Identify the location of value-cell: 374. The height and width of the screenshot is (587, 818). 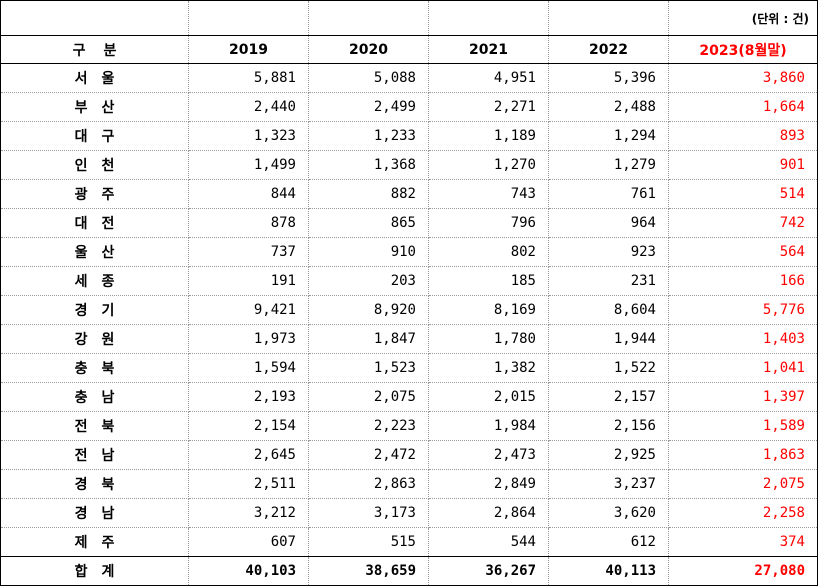
(743, 542).